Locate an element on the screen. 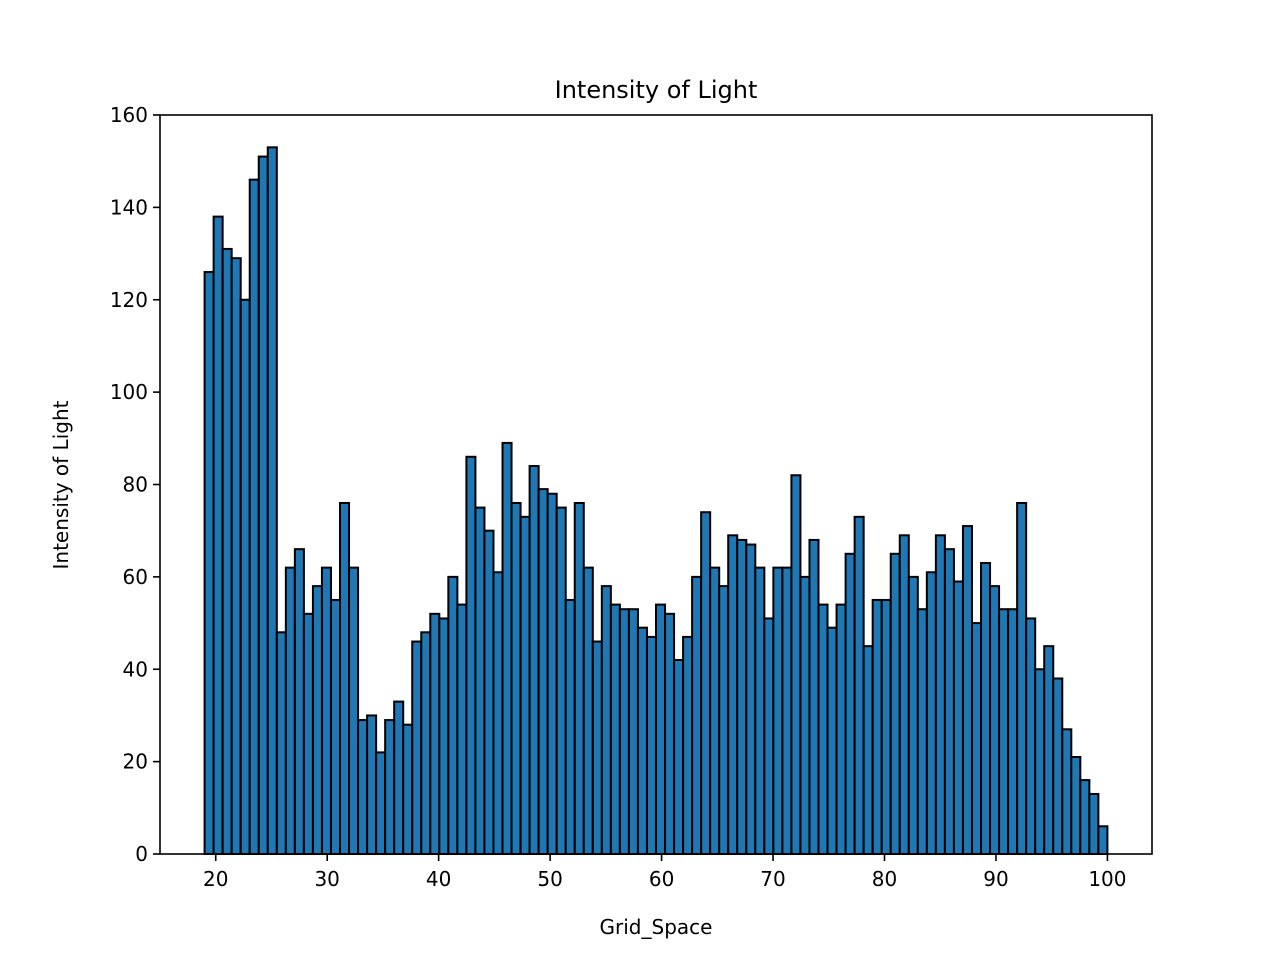  x-tick-label: 30 is located at coordinates (326, 879).